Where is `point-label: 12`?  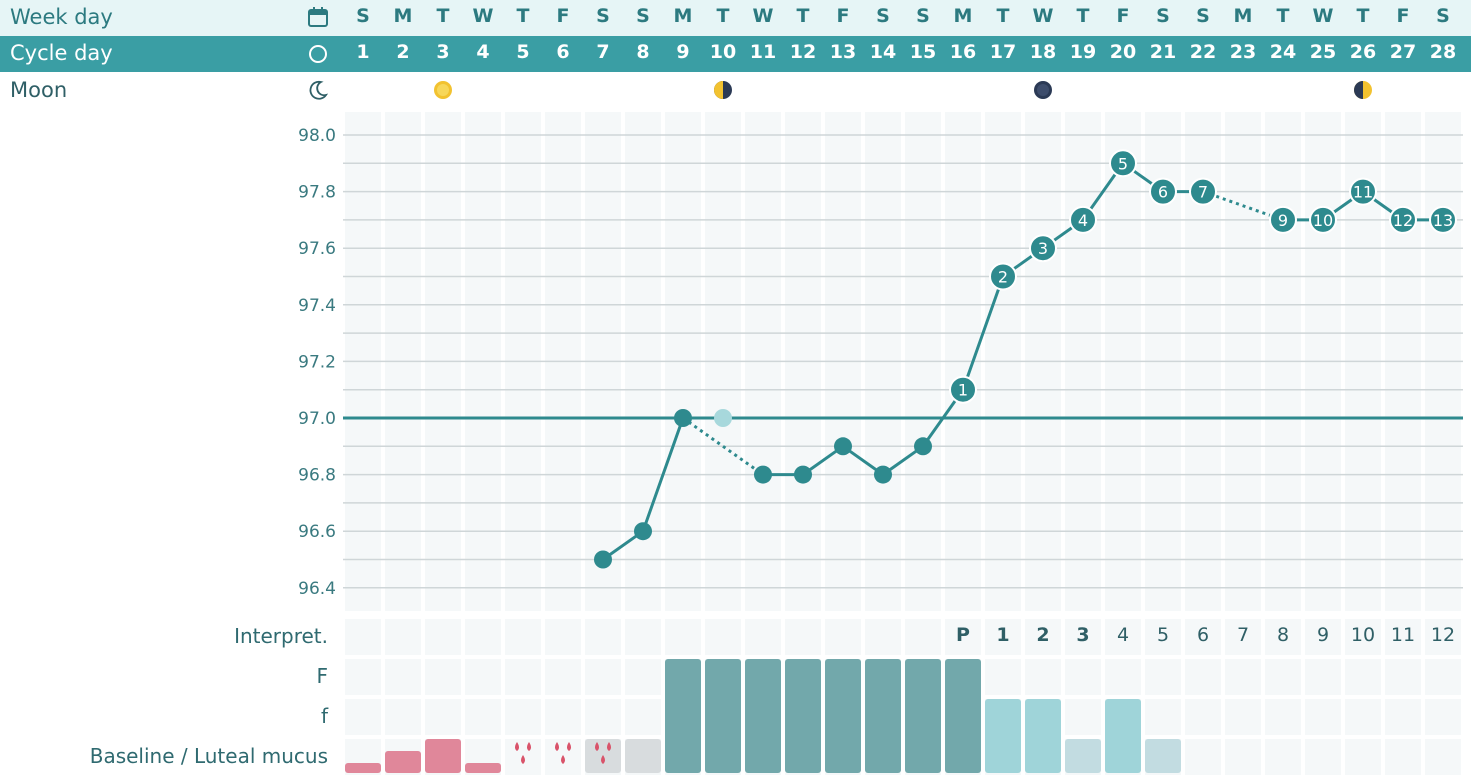 point-label: 12 is located at coordinates (1403, 220).